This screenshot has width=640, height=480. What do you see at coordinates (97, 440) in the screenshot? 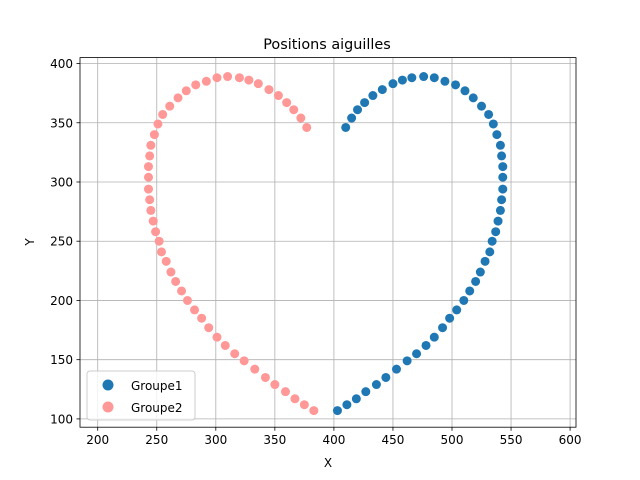
I see `x-tick-label: 200` at bounding box center [97, 440].